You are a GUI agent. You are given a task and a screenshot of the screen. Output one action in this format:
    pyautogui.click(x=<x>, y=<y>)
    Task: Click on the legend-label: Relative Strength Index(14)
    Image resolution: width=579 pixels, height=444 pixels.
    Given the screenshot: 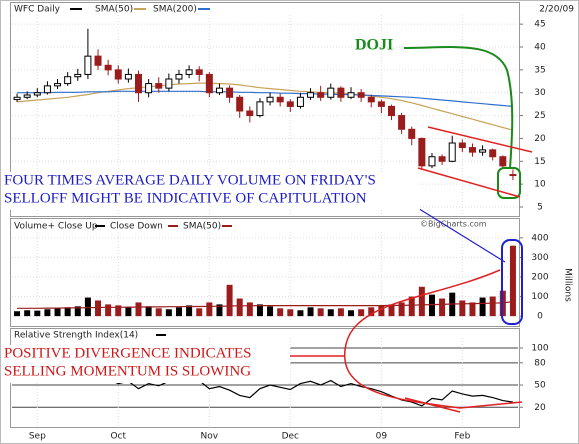 What is the action you would take?
    pyautogui.click(x=76, y=336)
    